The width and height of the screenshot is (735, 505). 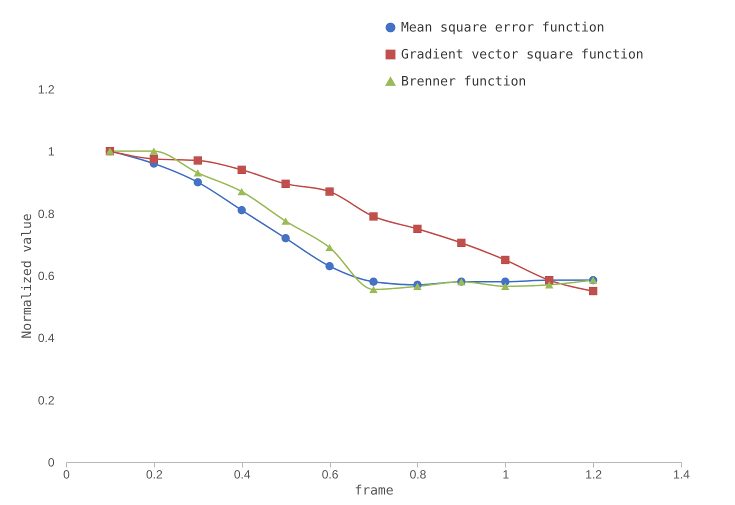 I want to click on legend-label: Gradient vector square function, so click(x=522, y=55).